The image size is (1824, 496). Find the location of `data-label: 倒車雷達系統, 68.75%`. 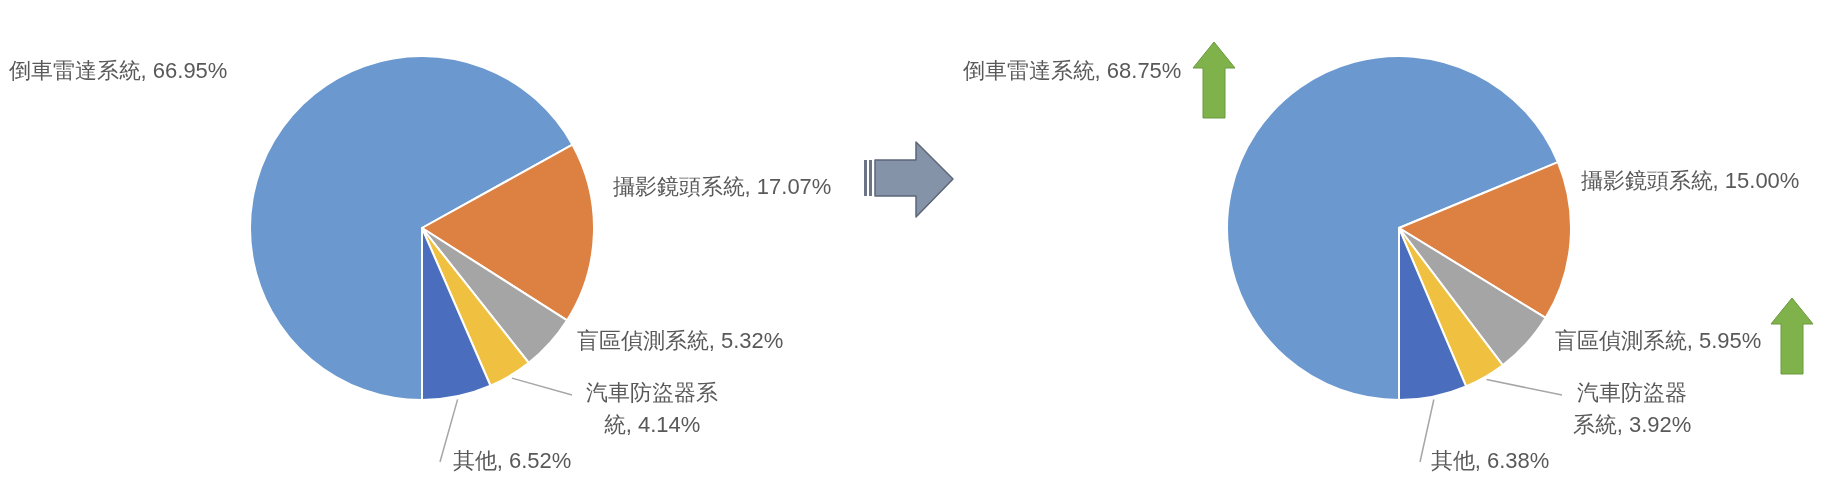

data-label: 倒車雷達系統, 68.75% is located at coordinates (1072, 71).